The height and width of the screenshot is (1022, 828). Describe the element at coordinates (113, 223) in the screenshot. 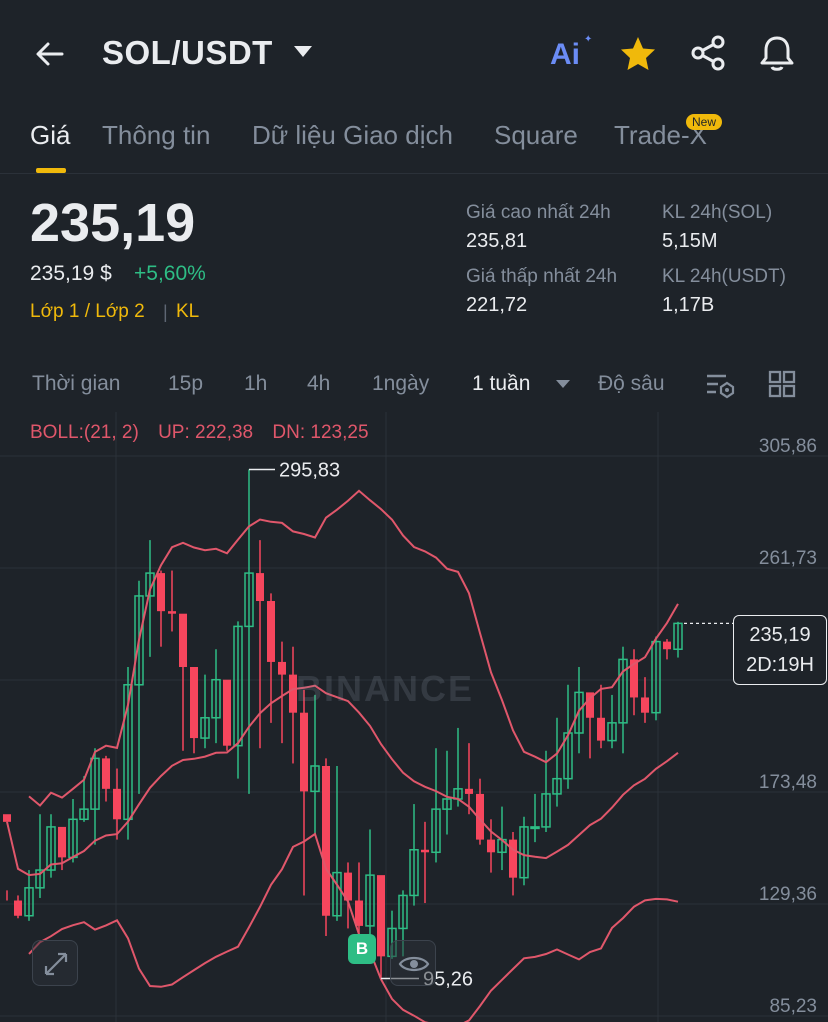

I see `last-price: 235,19` at that location.